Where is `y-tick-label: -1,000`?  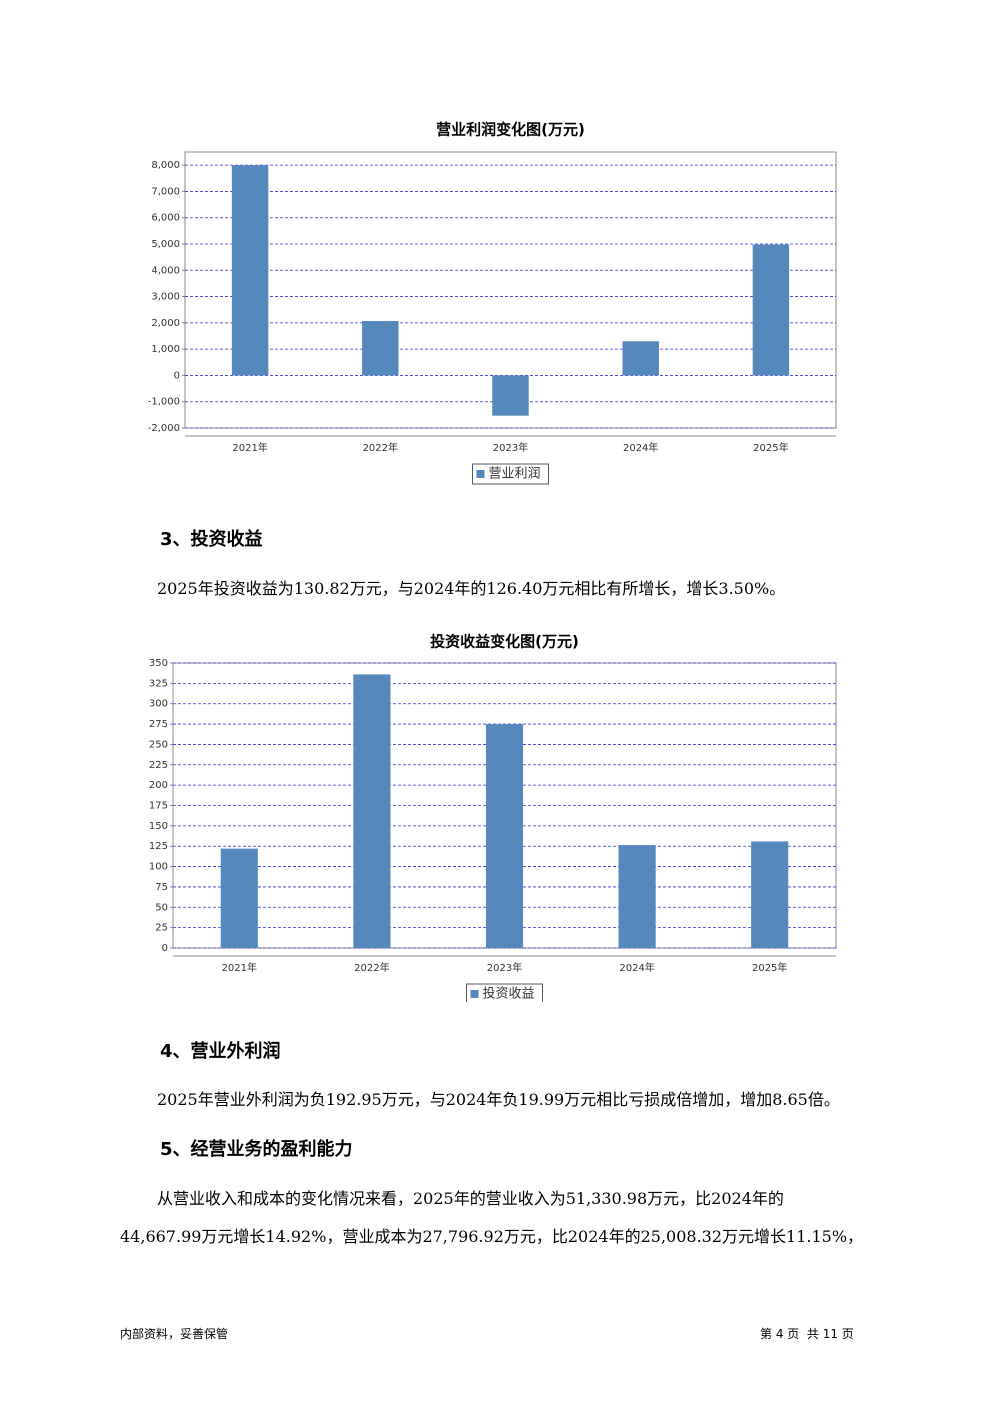
y-tick-label: -1,000 is located at coordinates (164, 402).